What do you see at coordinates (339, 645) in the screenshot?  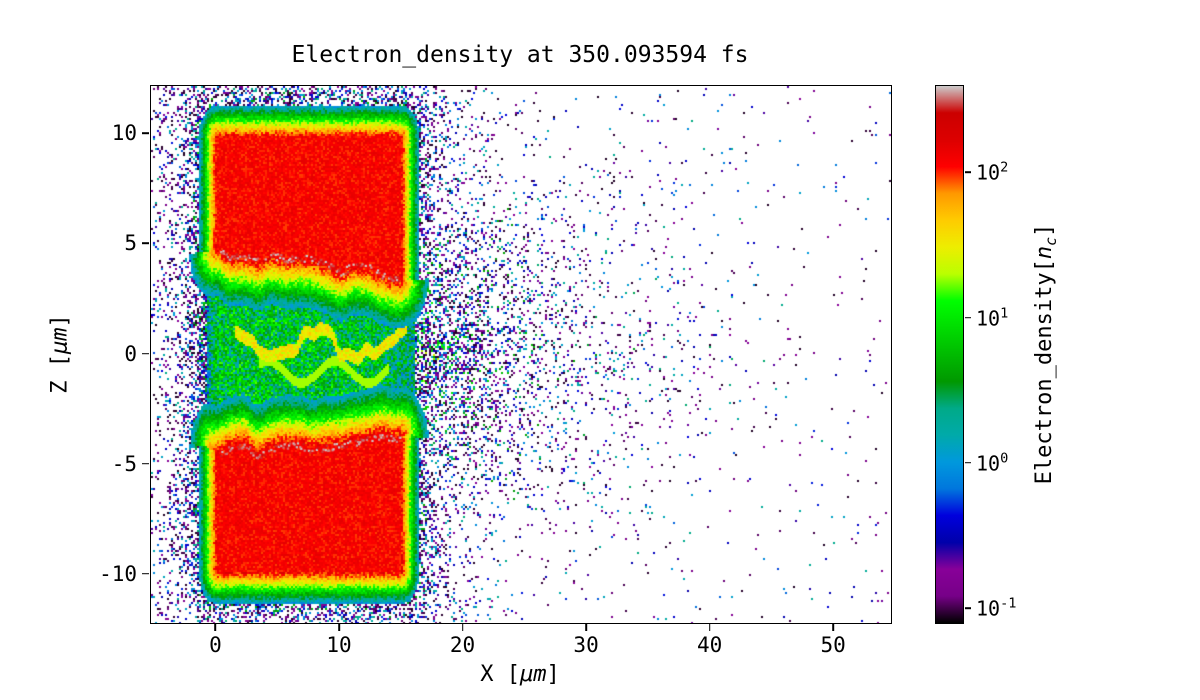 I see `x-tick-label: 10` at bounding box center [339, 645].